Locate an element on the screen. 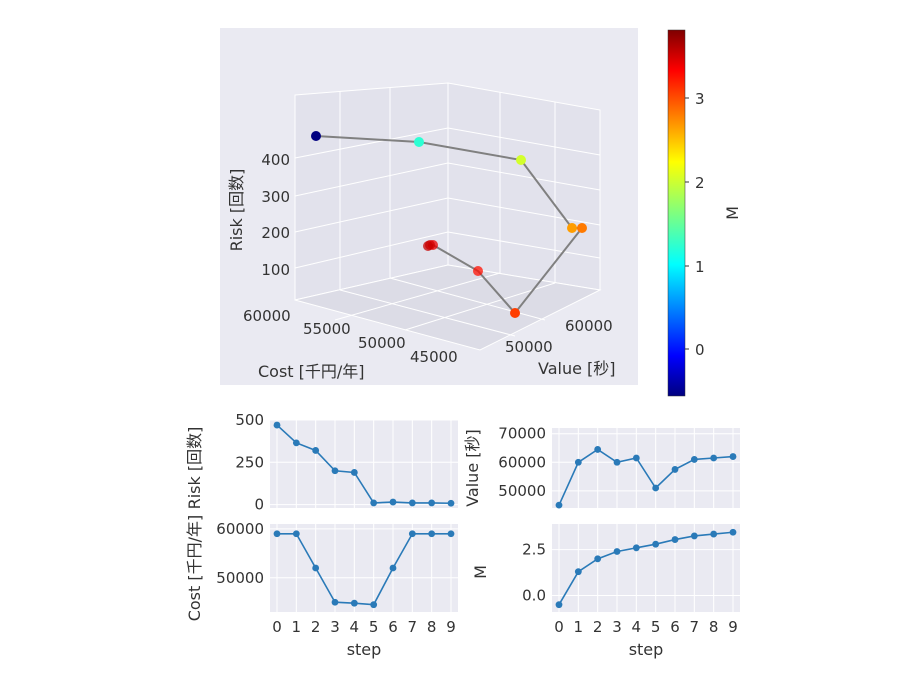 The image size is (900, 685). colorbar: 0 1 2 3 M is located at coordinates (704, 213).